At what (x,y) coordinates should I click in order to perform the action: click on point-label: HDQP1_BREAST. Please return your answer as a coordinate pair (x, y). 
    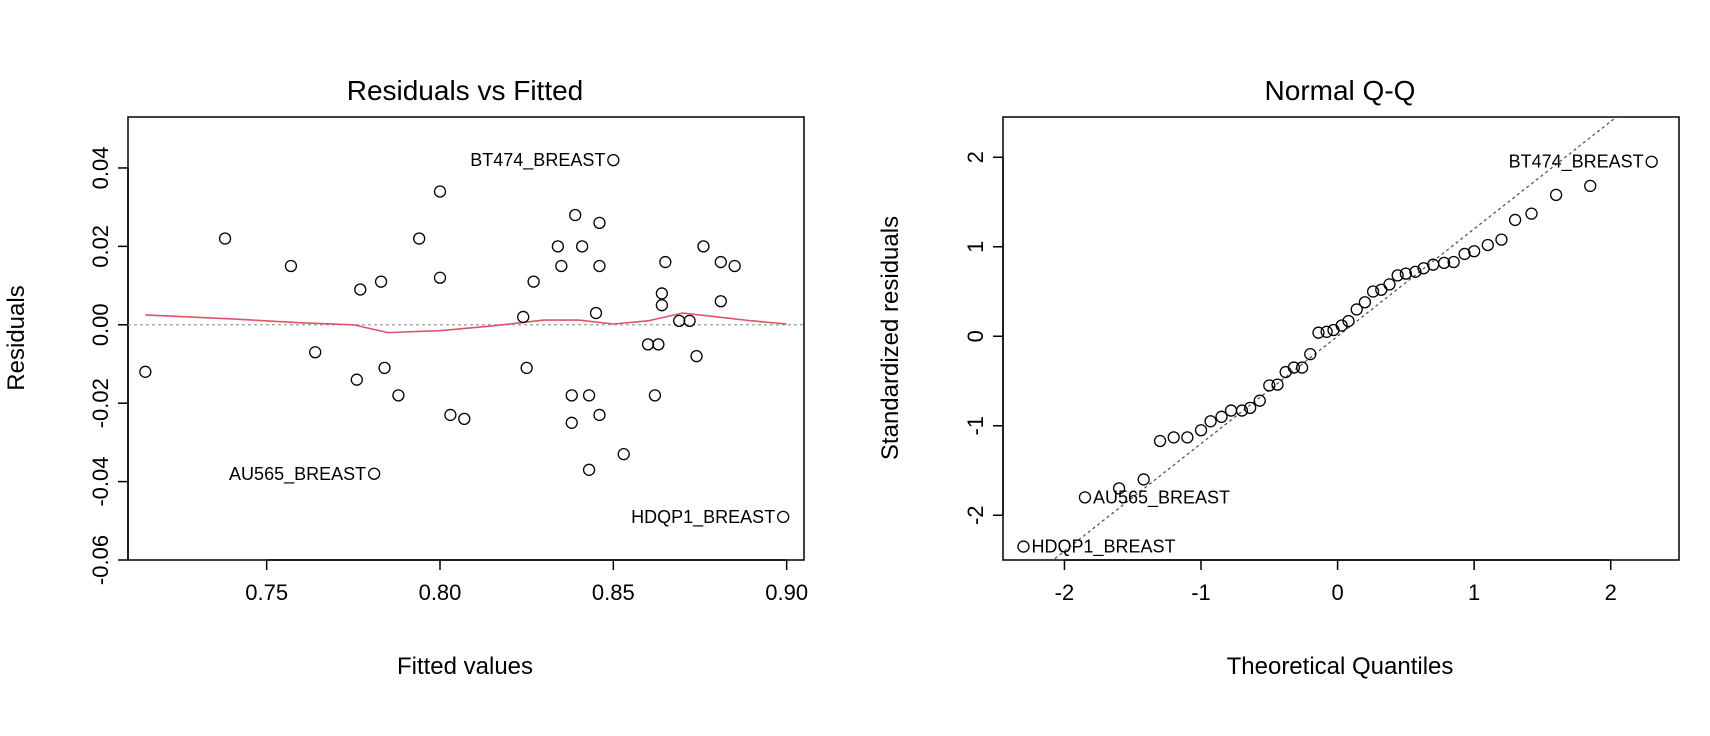
    Looking at the image, I should click on (1103, 547).